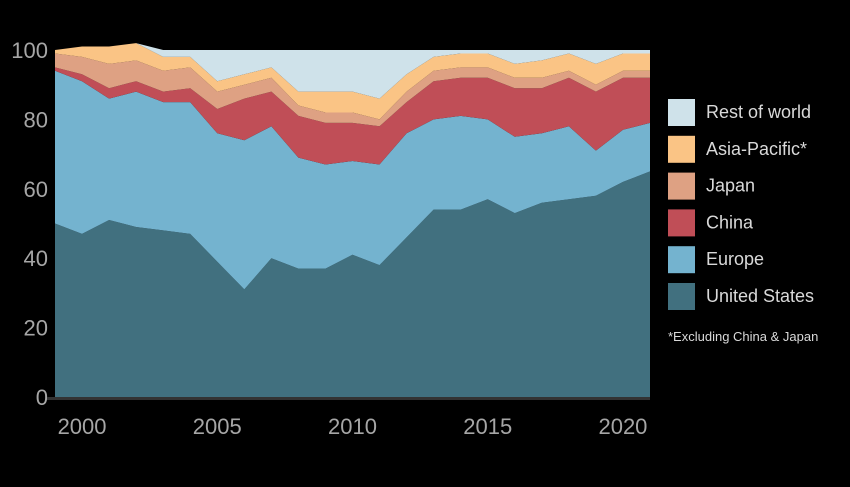 This screenshot has height=487, width=850. What do you see at coordinates (730, 186) in the screenshot?
I see `legend-label-japan: Japan` at bounding box center [730, 186].